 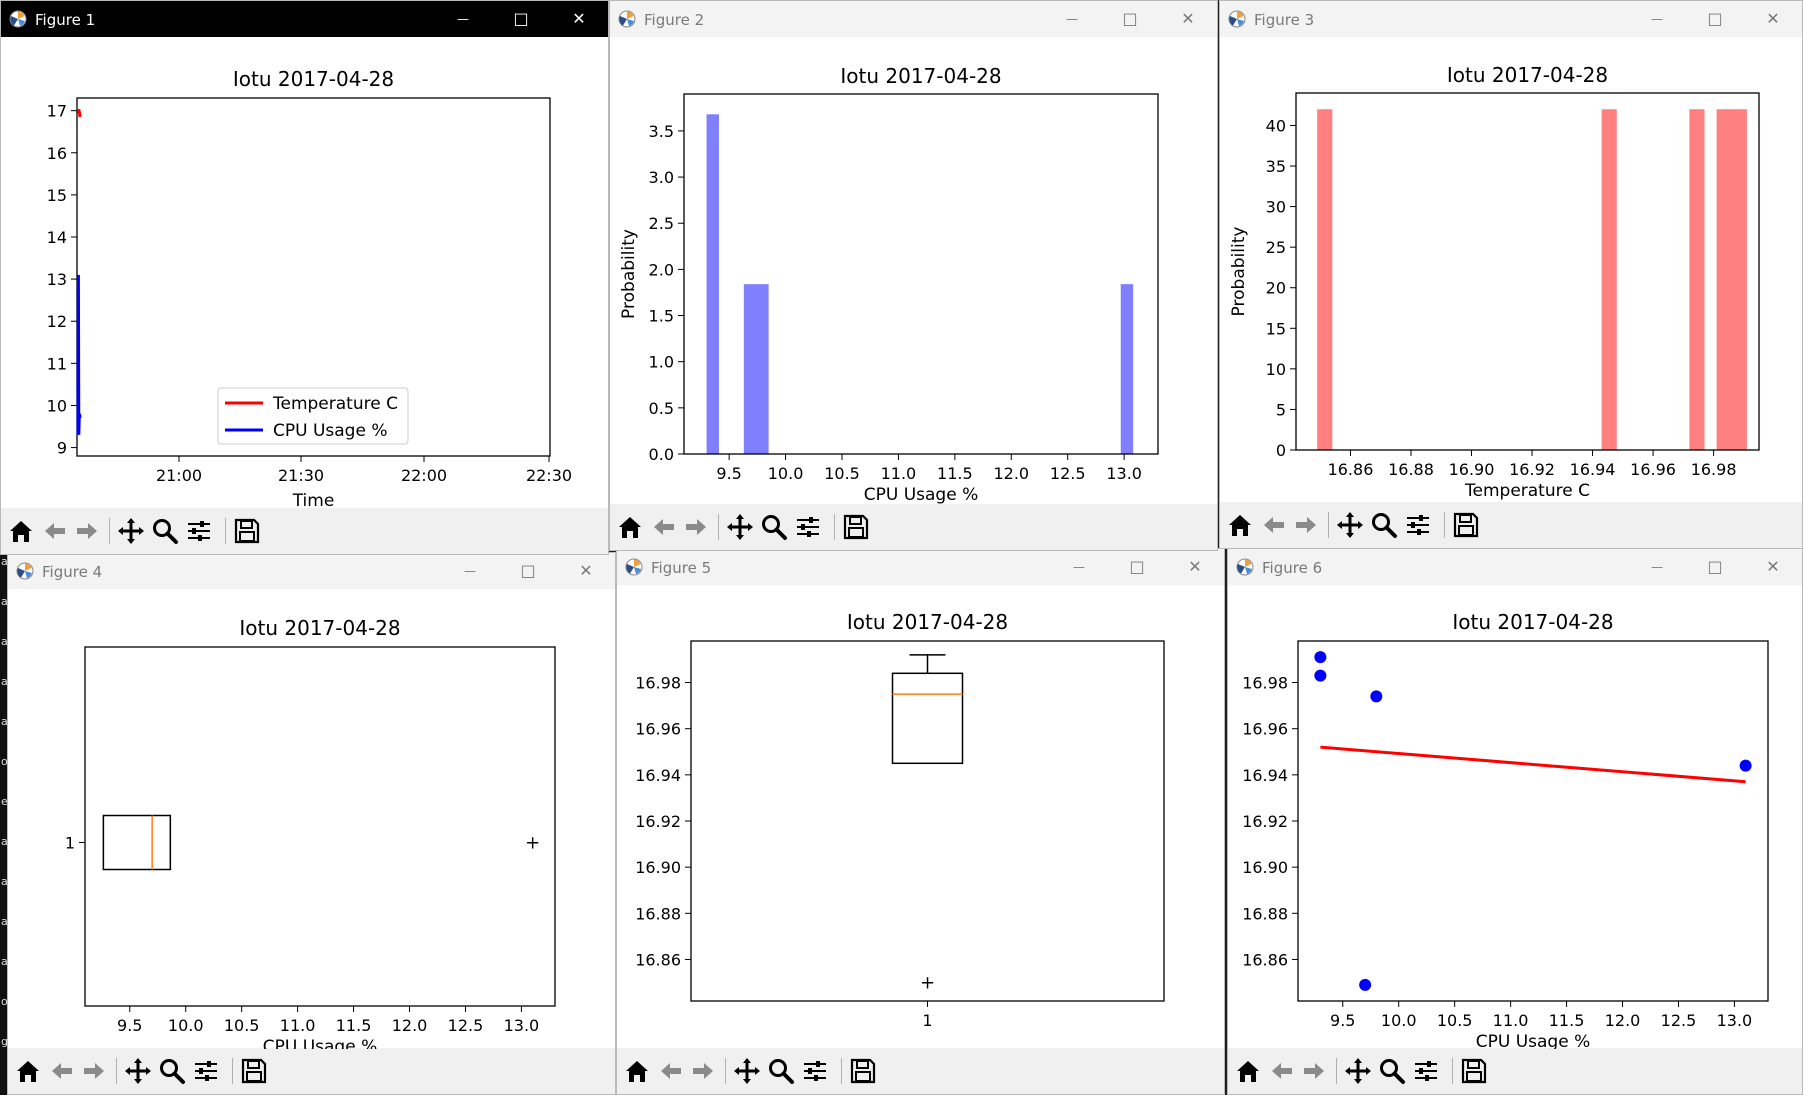 What do you see at coordinates (1399, 1020) in the screenshot?
I see `x-tick-label: 10.0` at bounding box center [1399, 1020].